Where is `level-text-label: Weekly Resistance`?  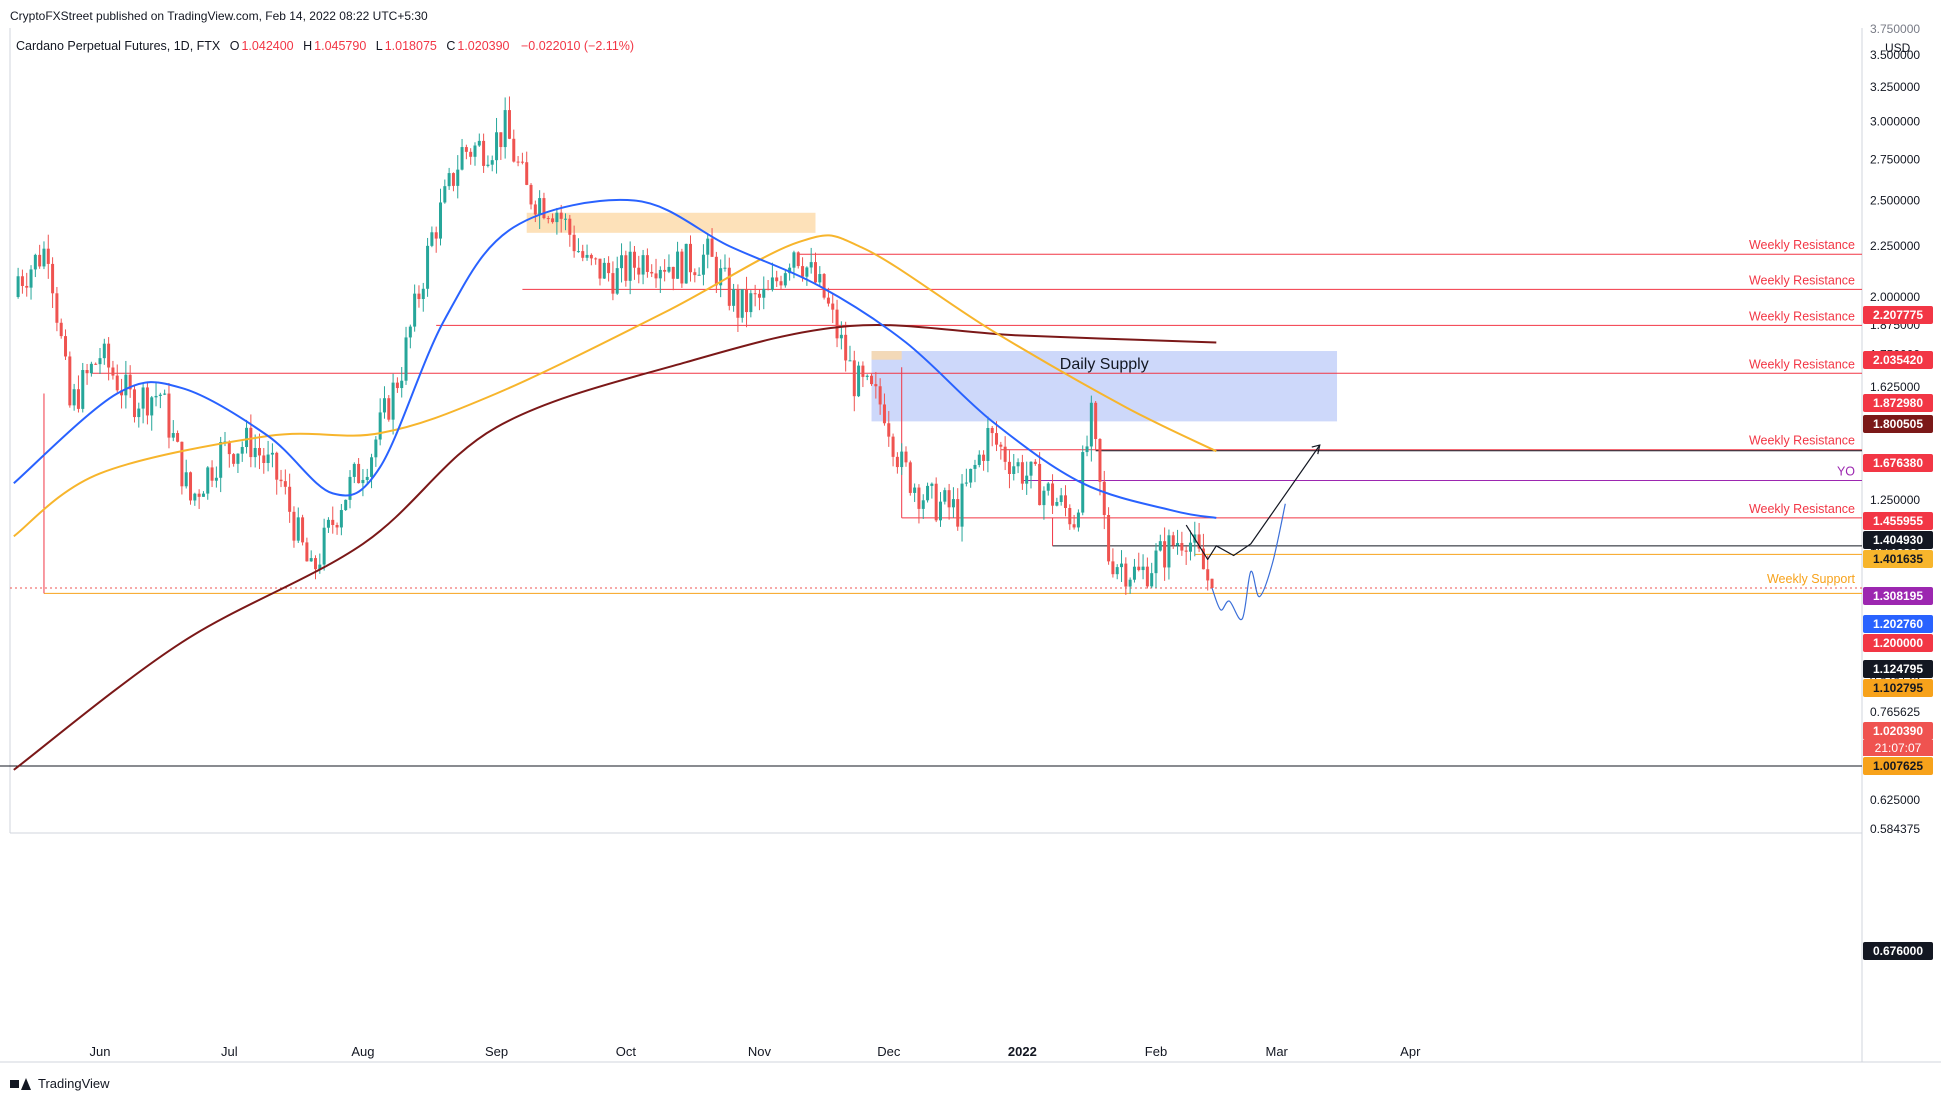 level-text-label: Weekly Resistance is located at coordinates (1802, 364).